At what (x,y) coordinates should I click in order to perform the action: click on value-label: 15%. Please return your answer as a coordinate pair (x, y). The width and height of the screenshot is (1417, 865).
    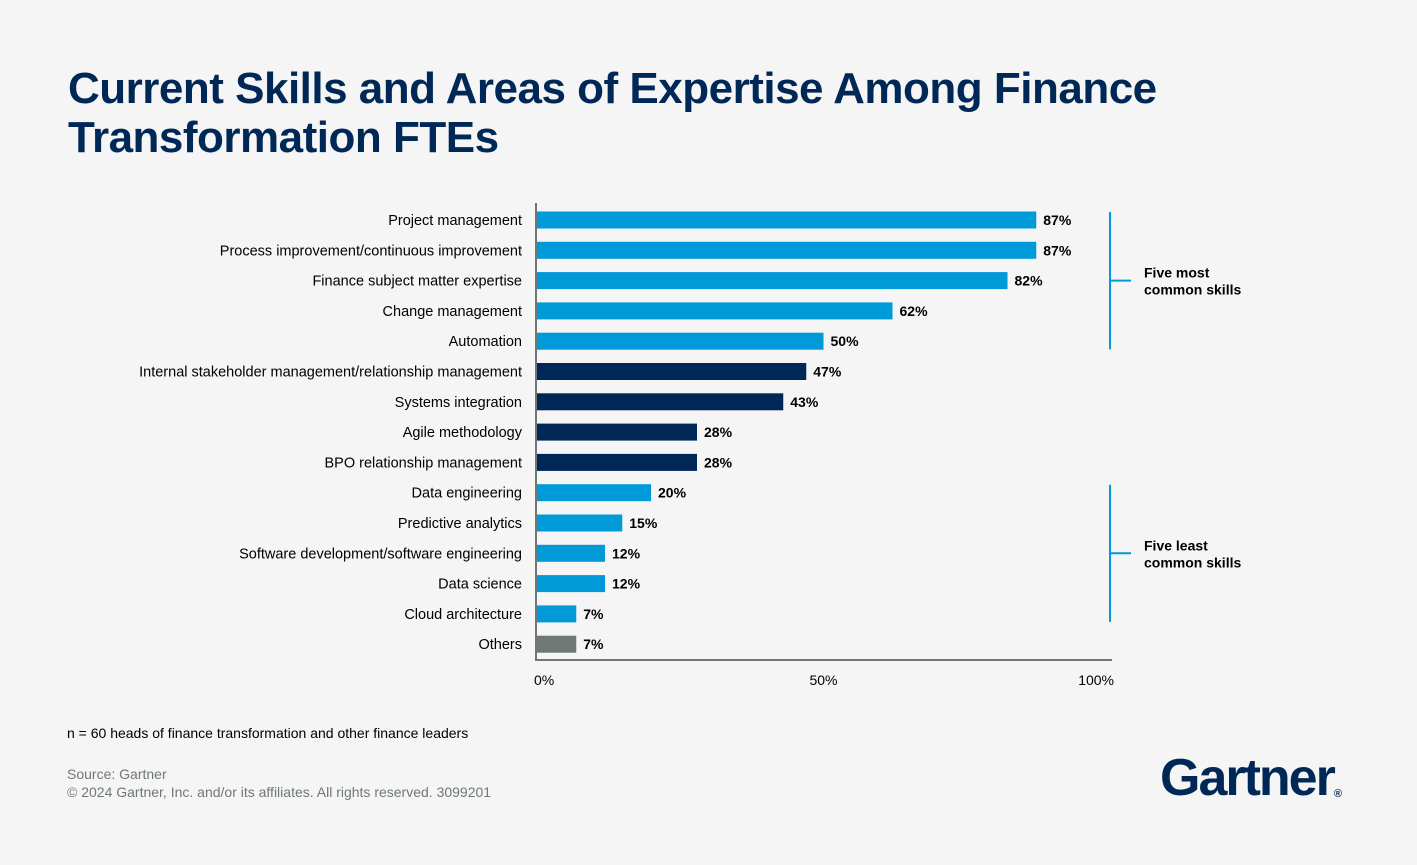
    Looking at the image, I should click on (643, 523).